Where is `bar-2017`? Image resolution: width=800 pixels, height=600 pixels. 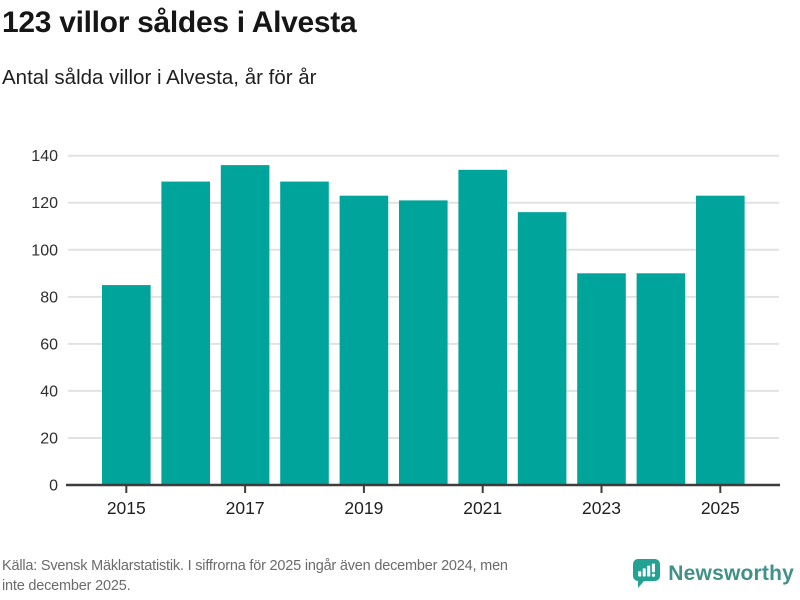 bar-2017 is located at coordinates (245, 325).